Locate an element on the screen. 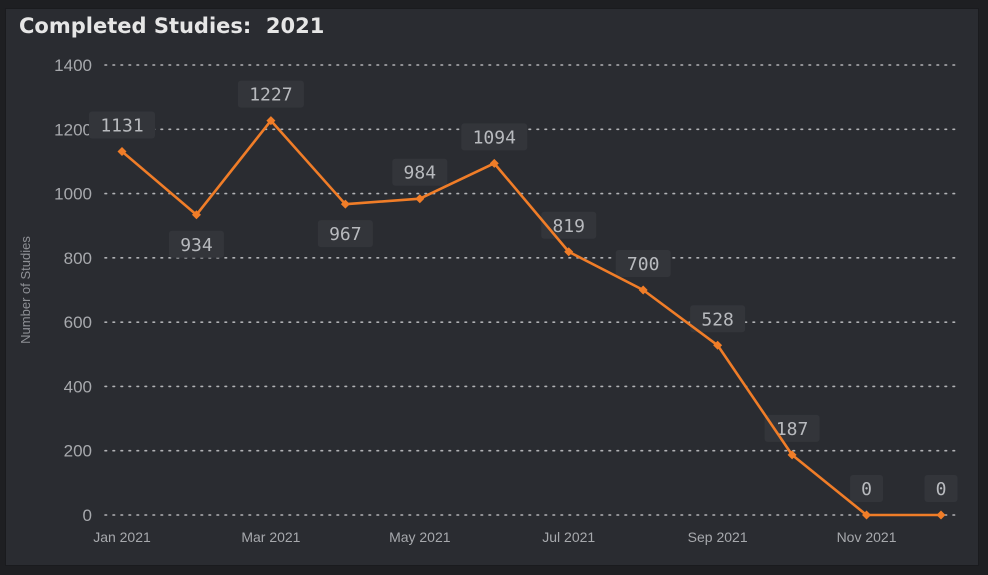 The image size is (988, 575). x-tick-label: Mar 2021 is located at coordinates (270, 537).